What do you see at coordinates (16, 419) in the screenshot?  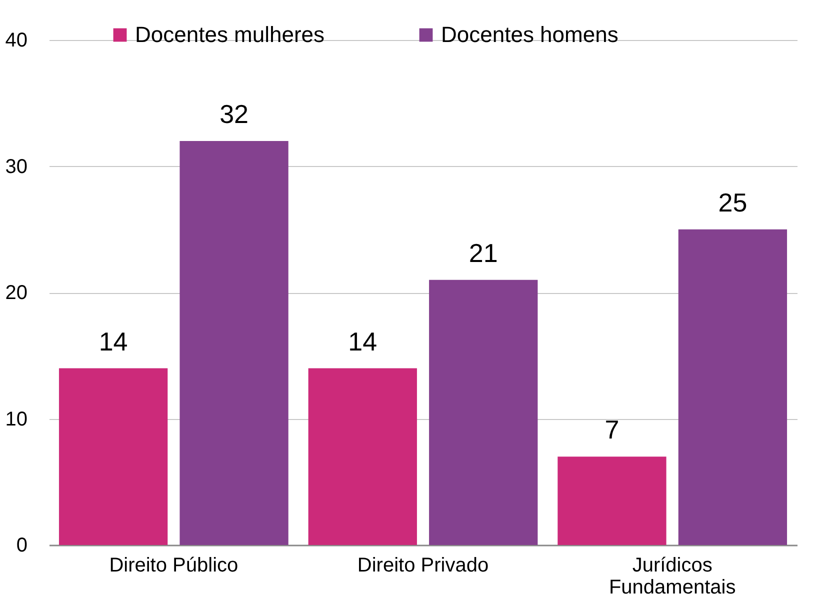 I see `y-tick-label: 10` at bounding box center [16, 419].